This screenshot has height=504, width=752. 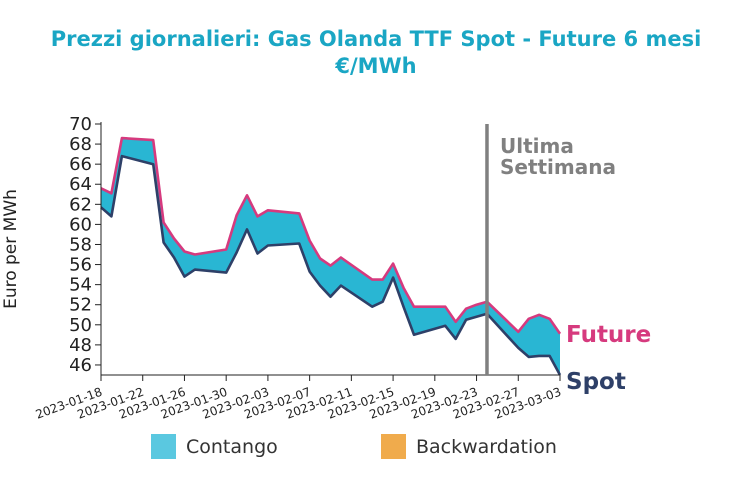 What do you see at coordinates (80, 365) in the screenshot?
I see `y-tick-label: 46` at bounding box center [80, 365].